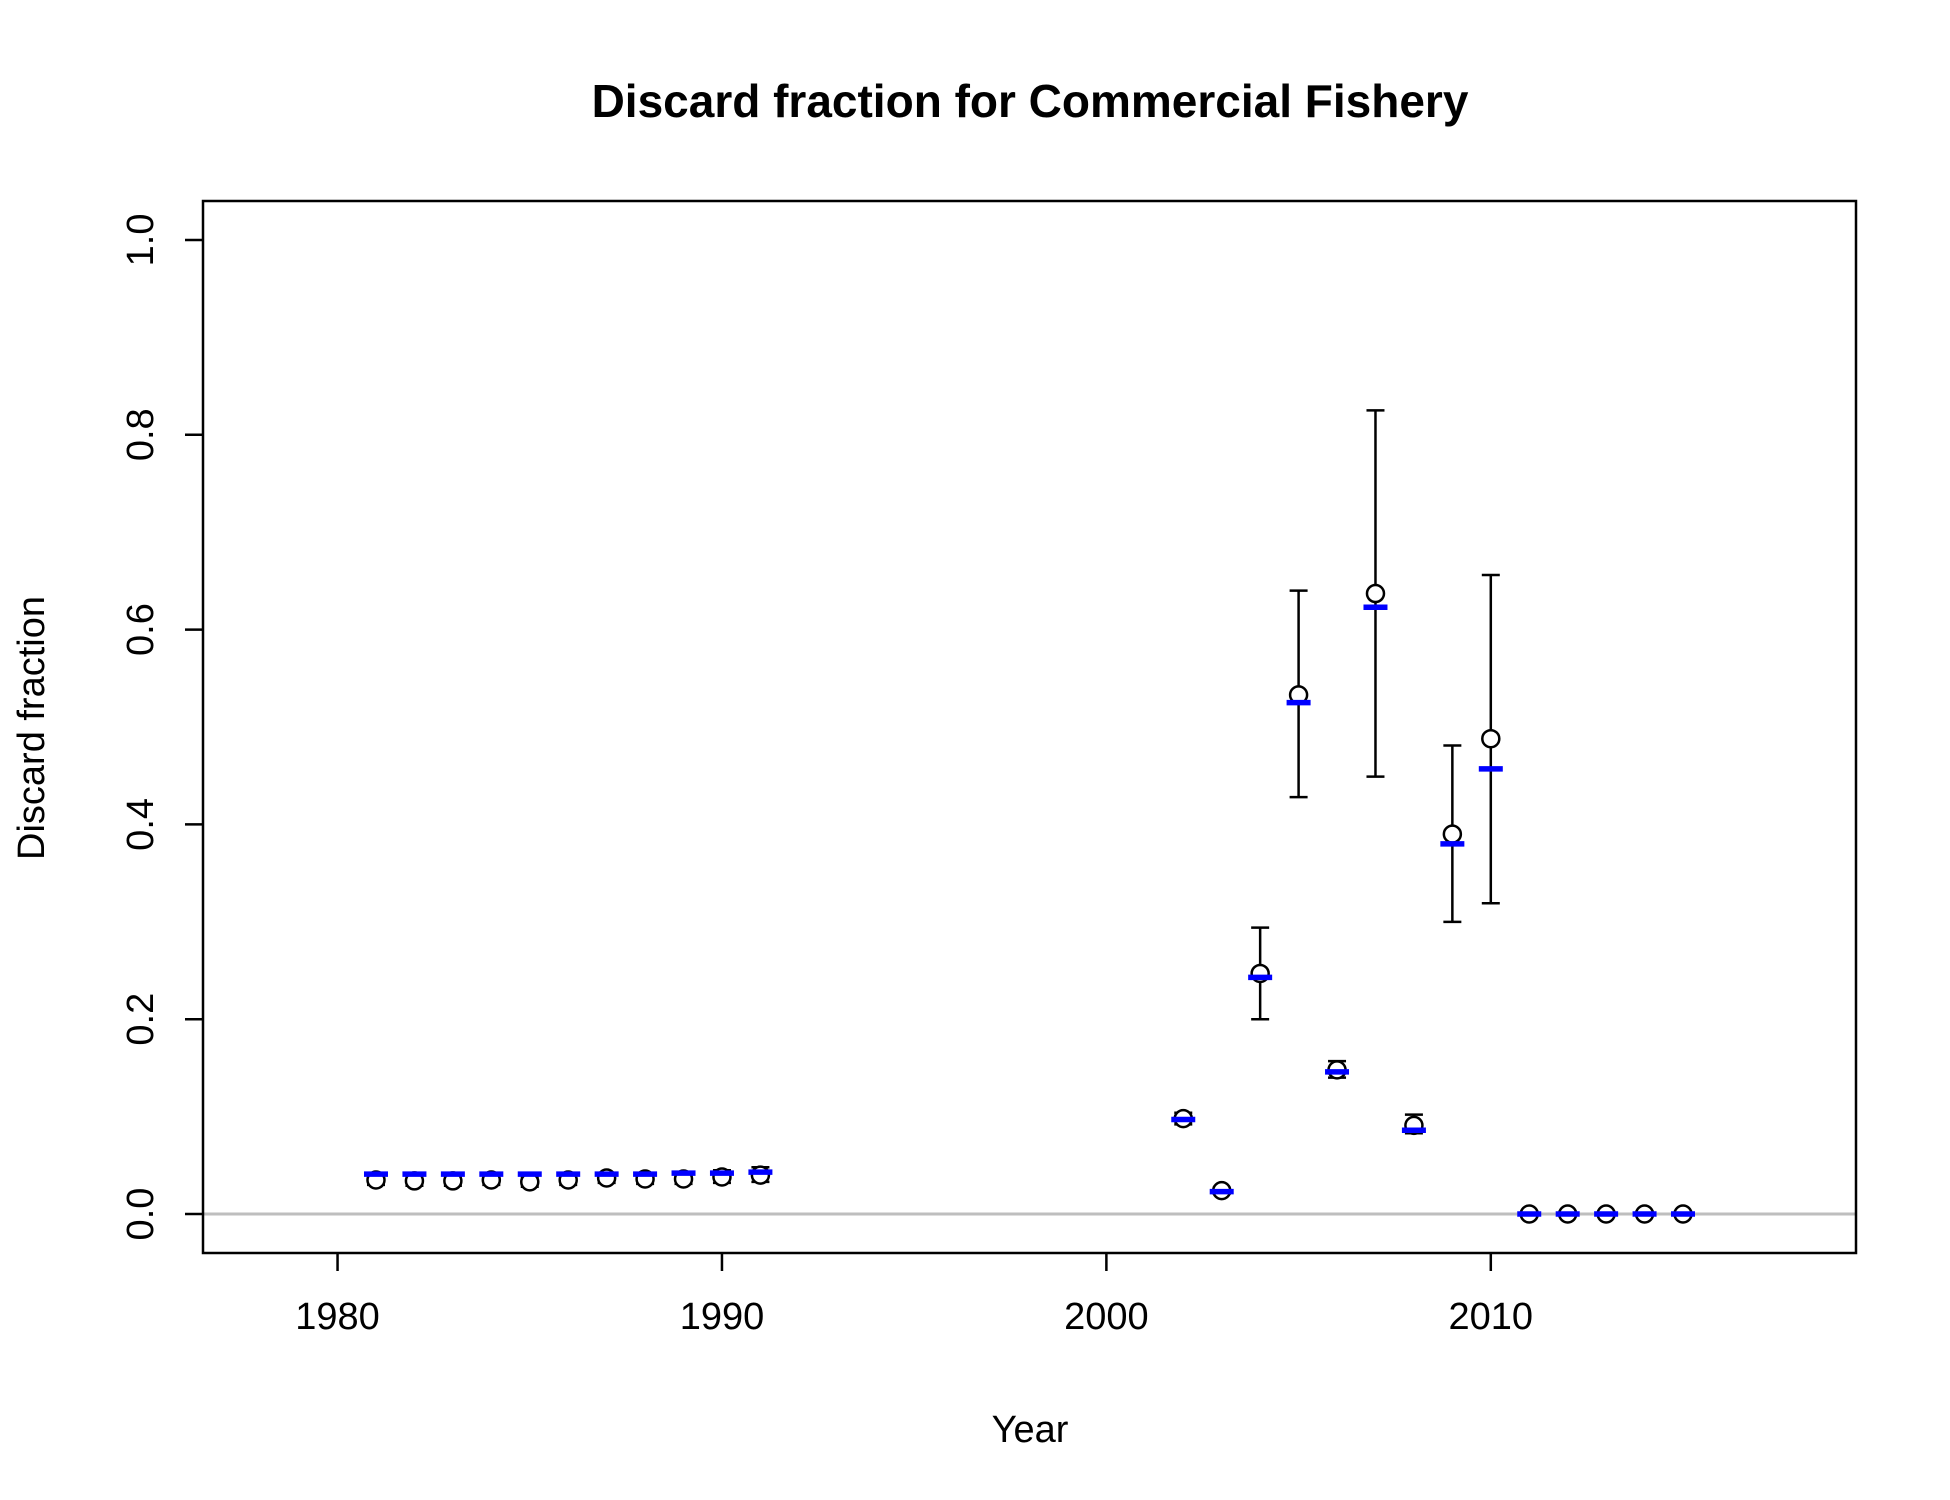 The image size is (1950, 1500). Describe the element at coordinates (141, 1214) in the screenshot. I see `y-tick-label: 0.0` at that location.